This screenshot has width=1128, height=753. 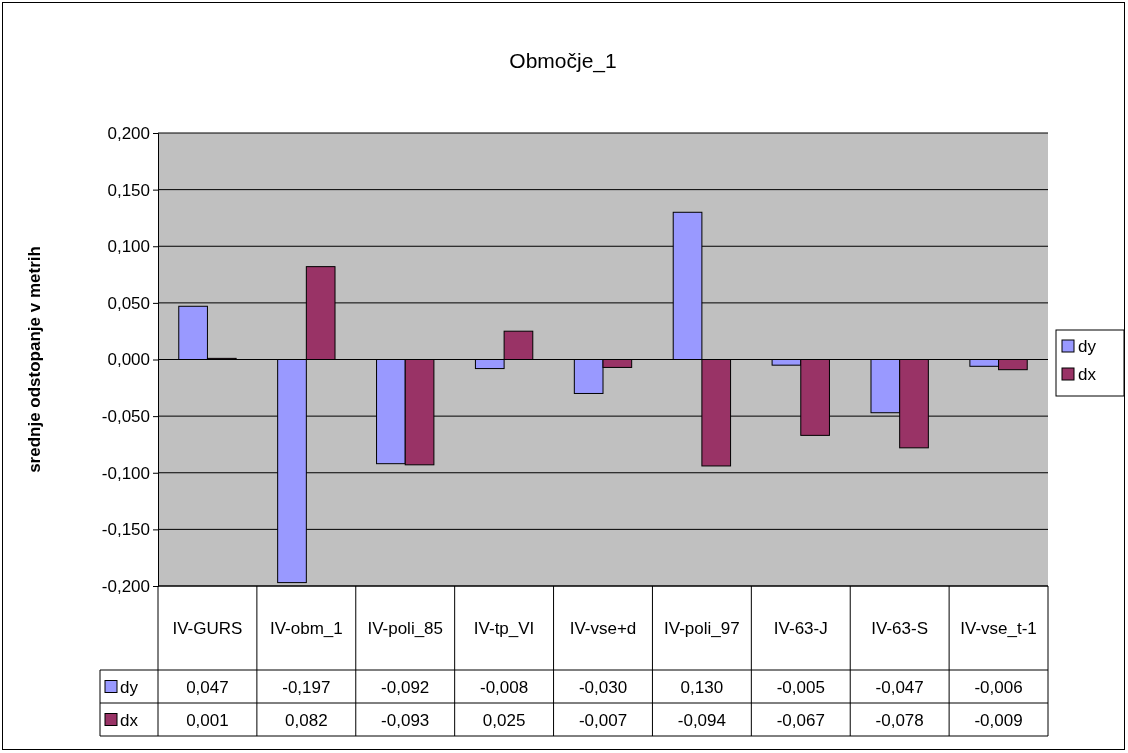 What do you see at coordinates (899, 687) in the screenshot?
I see `data-label: -0,047` at bounding box center [899, 687].